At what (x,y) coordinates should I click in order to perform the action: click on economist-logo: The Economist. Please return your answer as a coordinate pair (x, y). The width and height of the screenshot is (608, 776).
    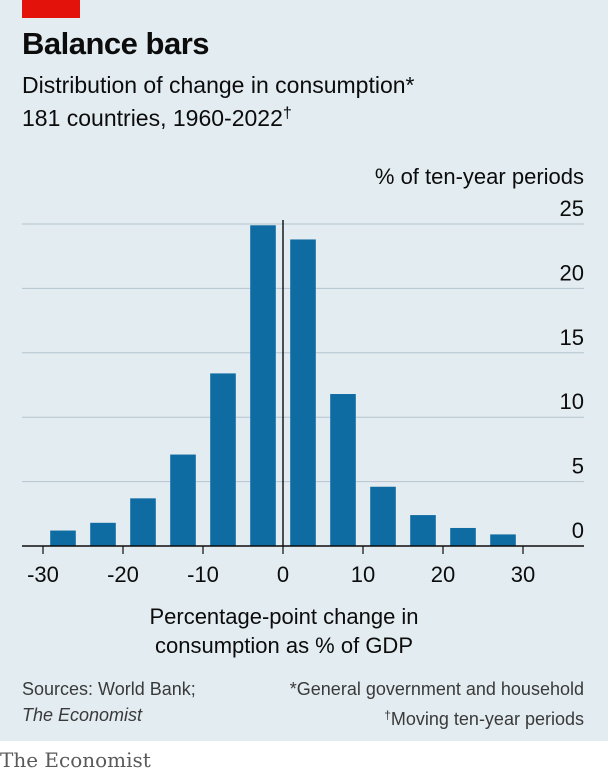
    Looking at the image, I should click on (75, 760).